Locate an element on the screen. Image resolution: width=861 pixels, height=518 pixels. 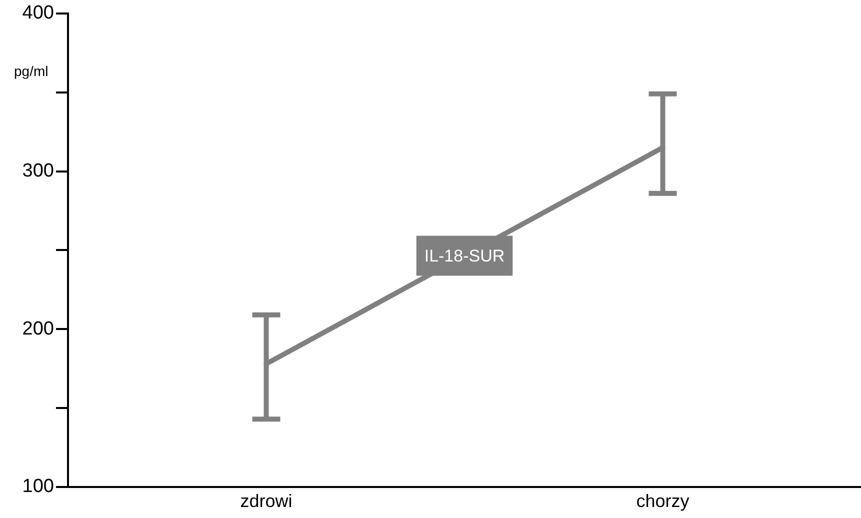
y-tick-label: 300 is located at coordinates (38, 171).